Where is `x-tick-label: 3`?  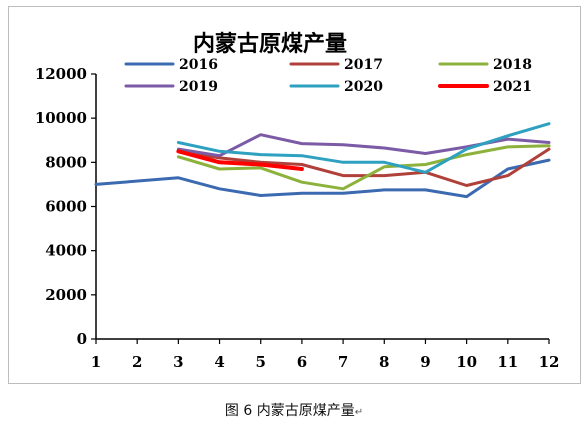 x-tick-label: 3 is located at coordinates (178, 362).